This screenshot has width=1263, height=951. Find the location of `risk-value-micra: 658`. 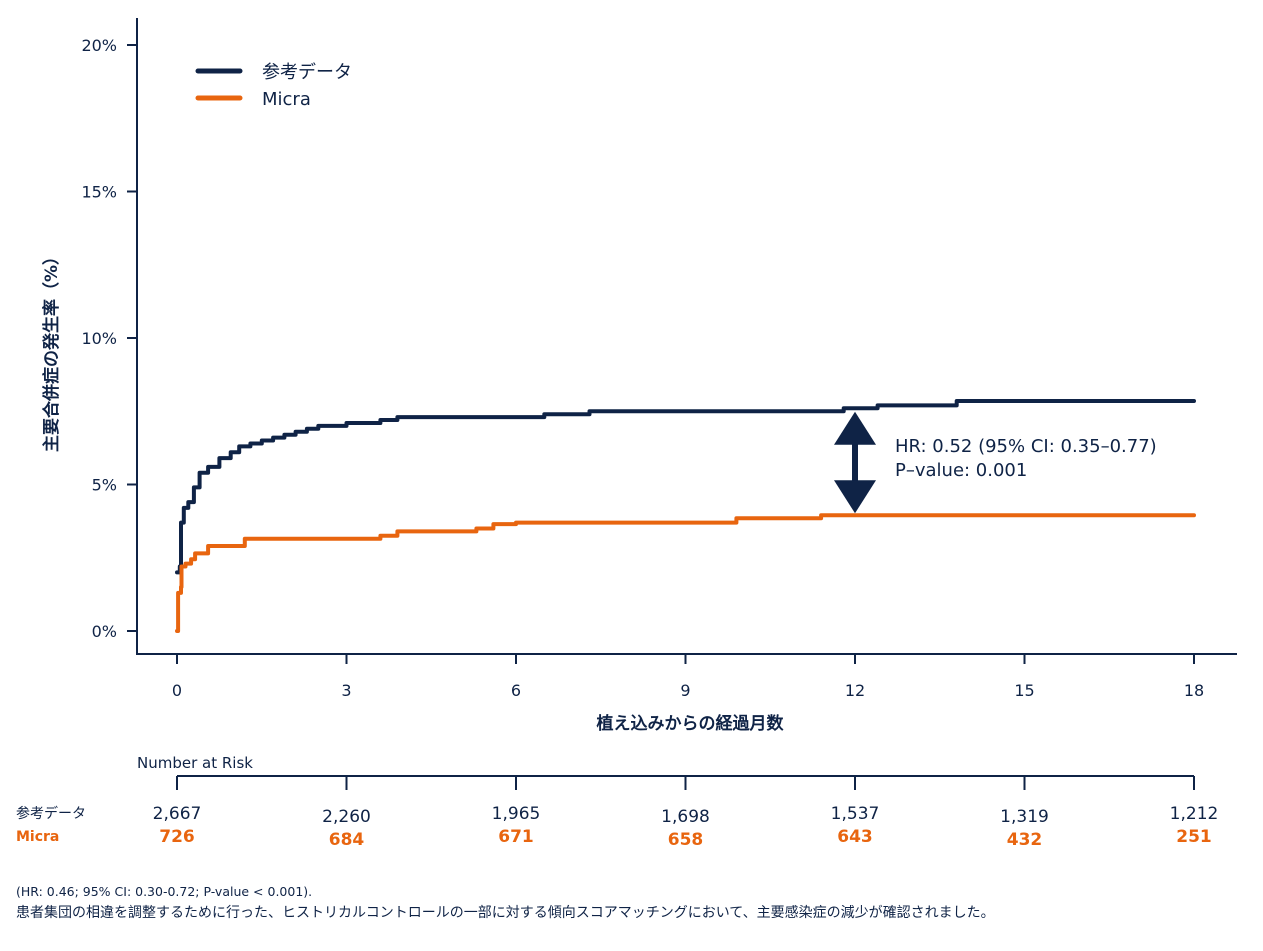

risk-value-micra: 658 is located at coordinates (686, 840).